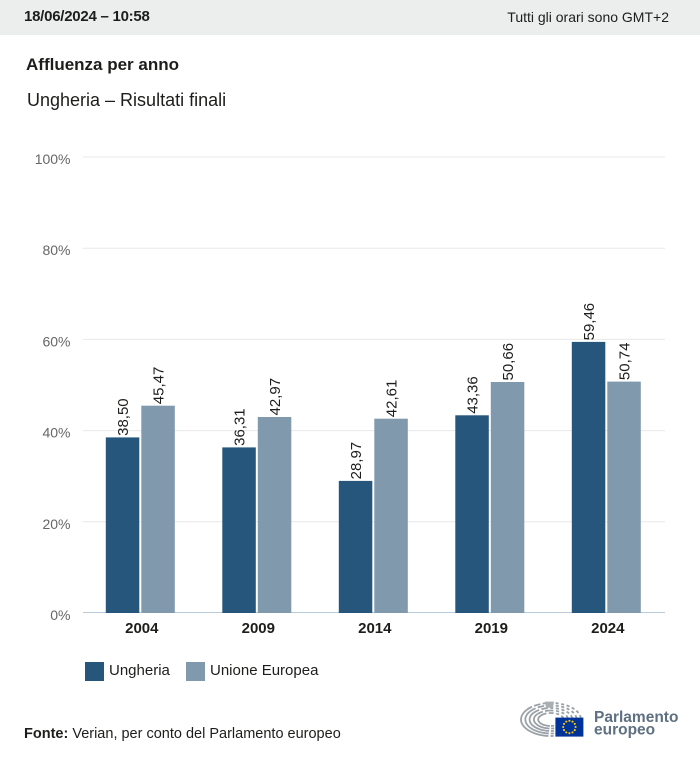 This screenshot has height=760, width=700. I want to click on svg-text: 42,61, so click(391, 399).